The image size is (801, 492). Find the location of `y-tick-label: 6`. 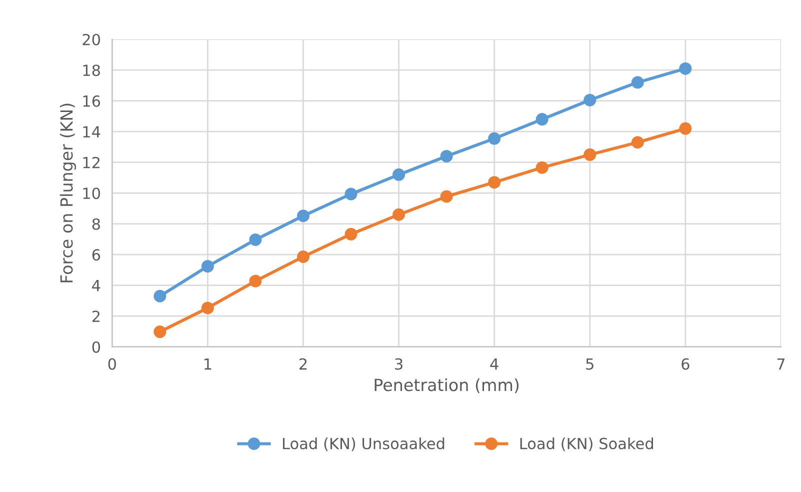

y-tick-label: 6 is located at coordinates (96, 255).